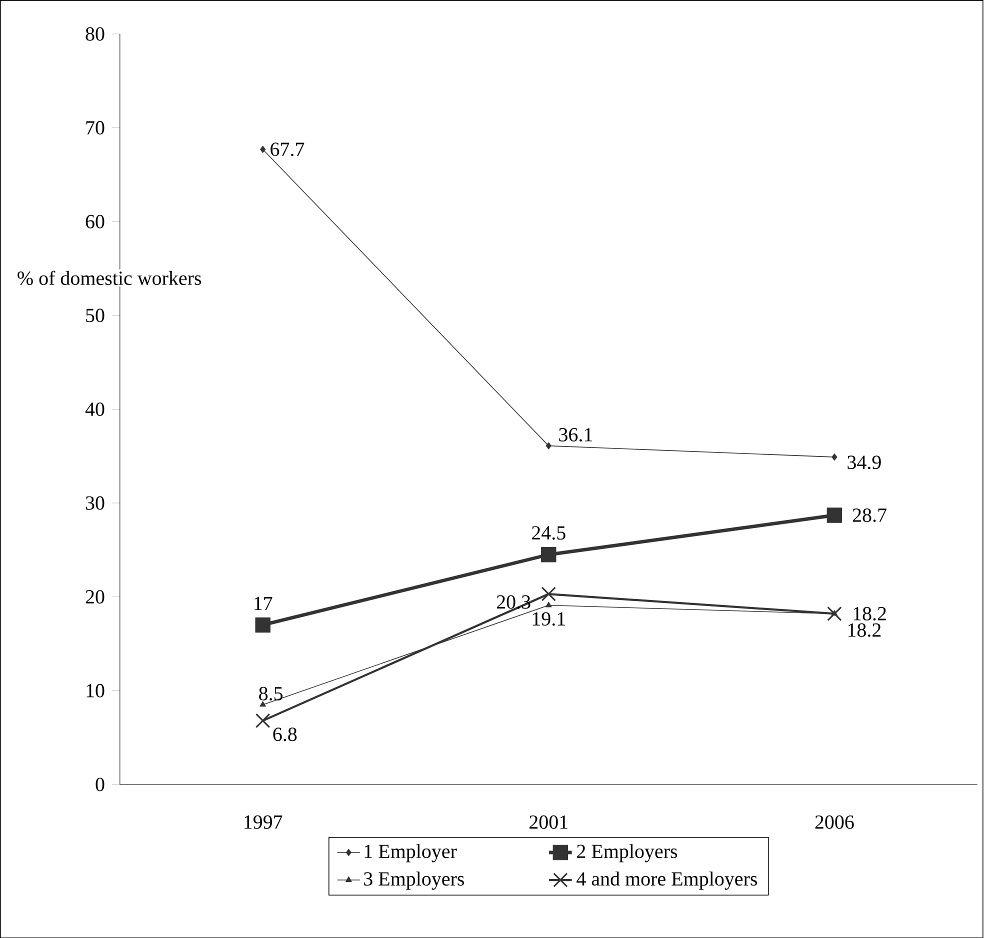 This screenshot has height=938, width=984. What do you see at coordinates (627, 853) in the screenshot?
I see `legend-label: 2 Employers` at bounding box center [627, 853].